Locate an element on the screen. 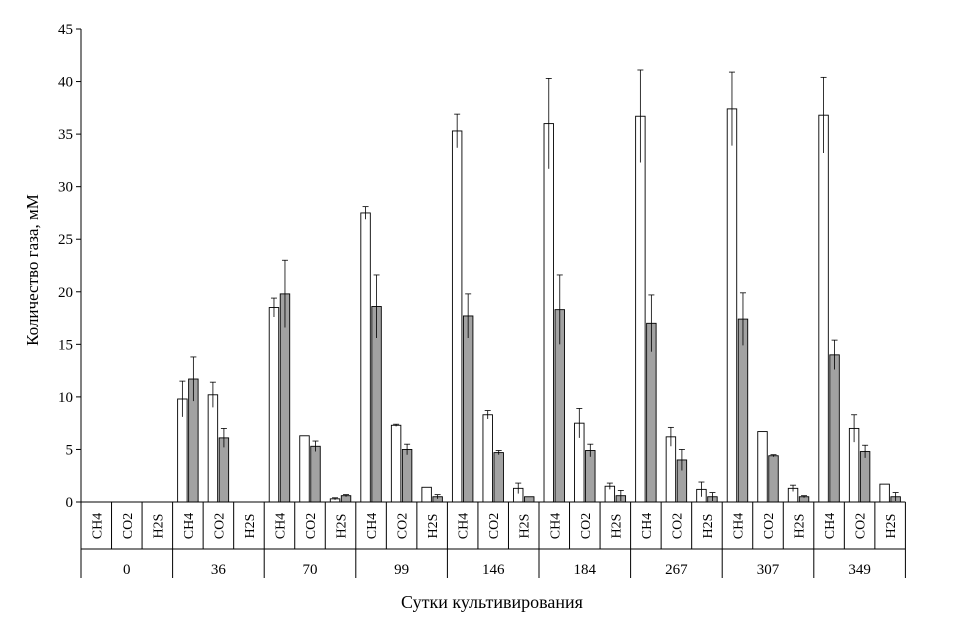 The image size is (970, 633). x-day-label: 36 is located at coordinates (219, 570).